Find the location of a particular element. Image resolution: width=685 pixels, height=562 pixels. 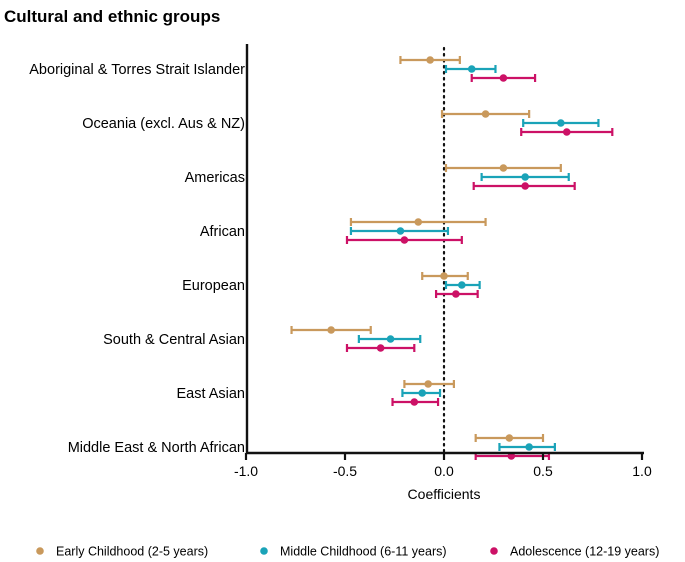

category-label: South & Central Asian is located at coordinates (174, 340).